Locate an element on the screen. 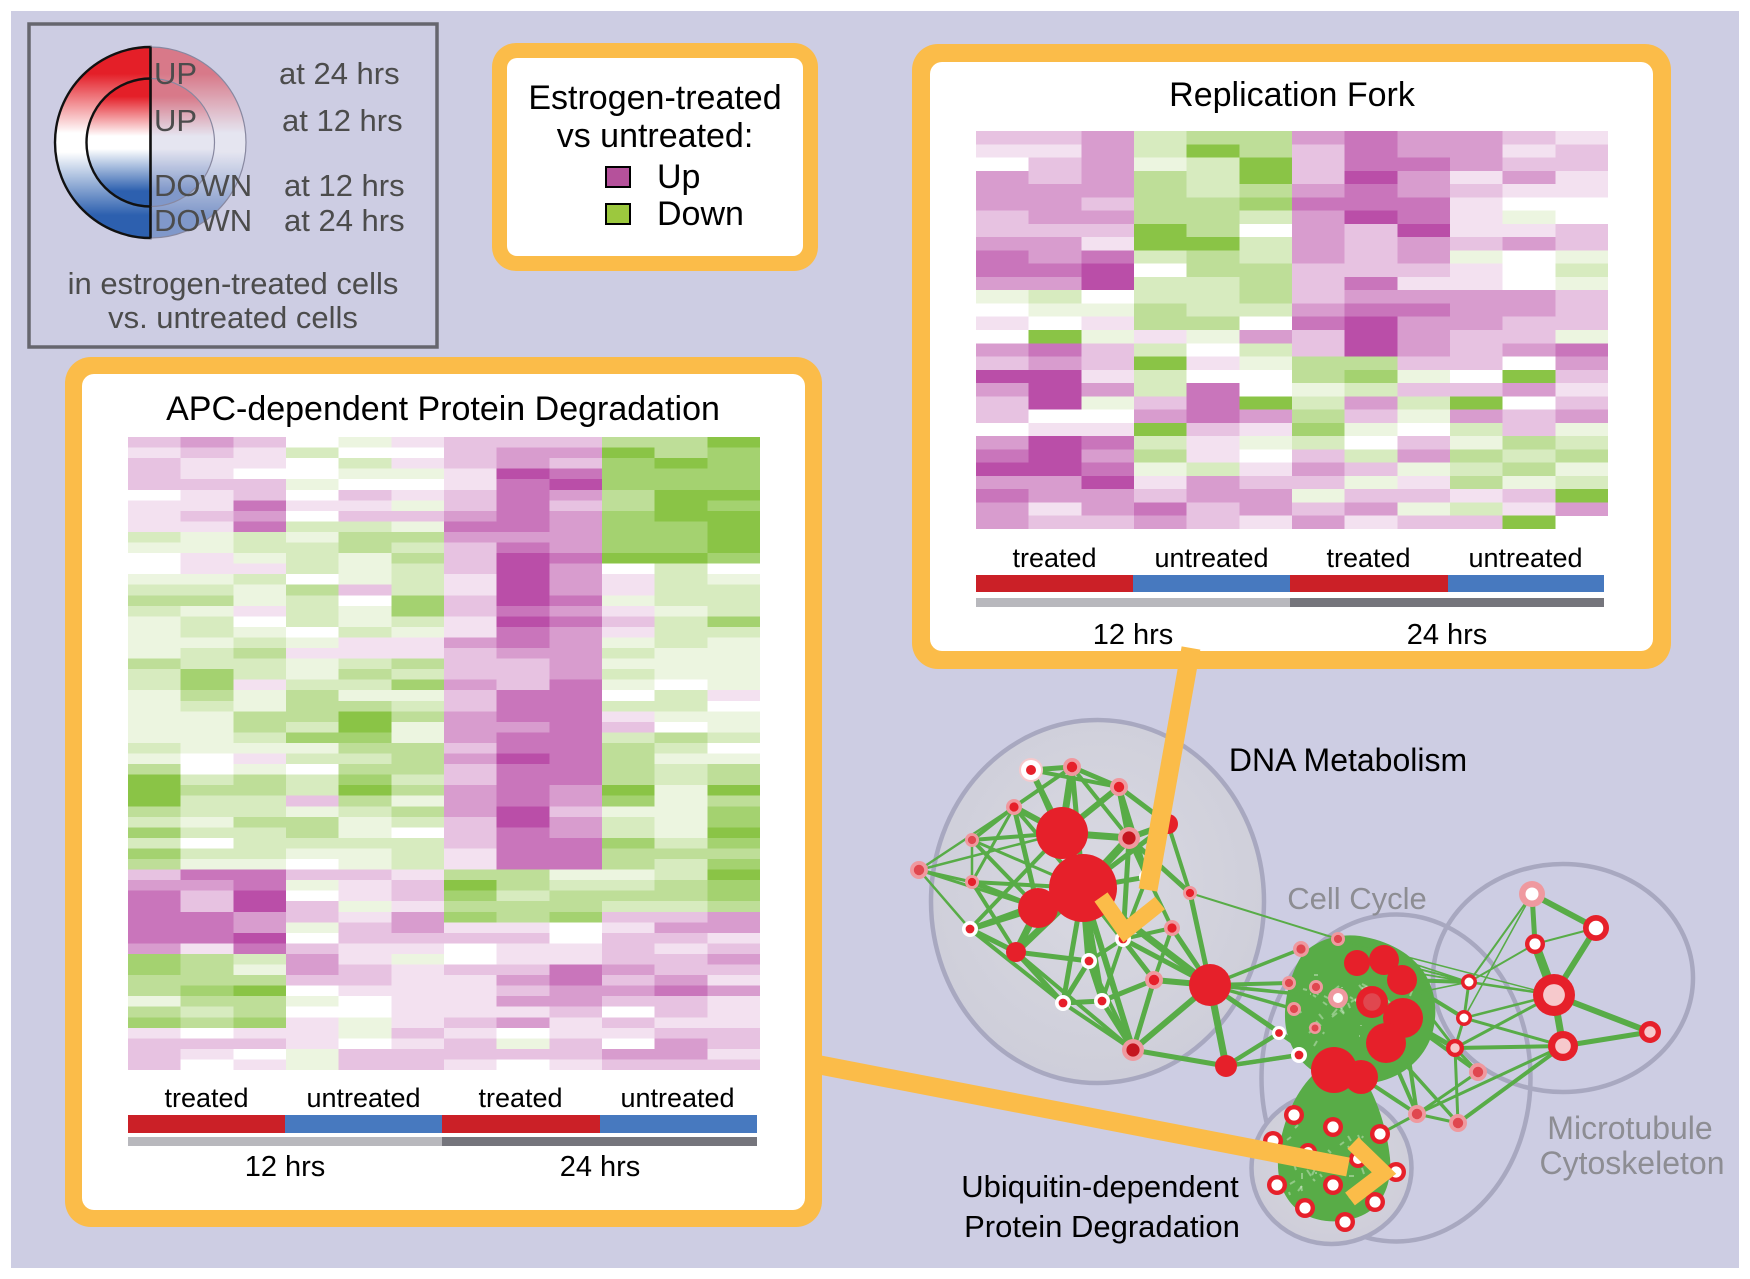 Image resolution: width=1750 pixels, height=1279 pixels. svg-text: Down is located at coordinates (700, 214).